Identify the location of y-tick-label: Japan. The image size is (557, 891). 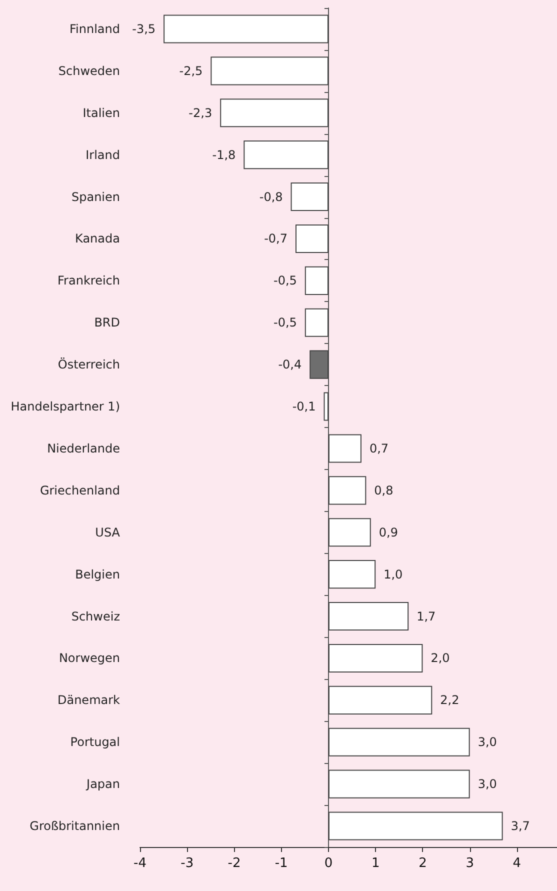
(103, 784).